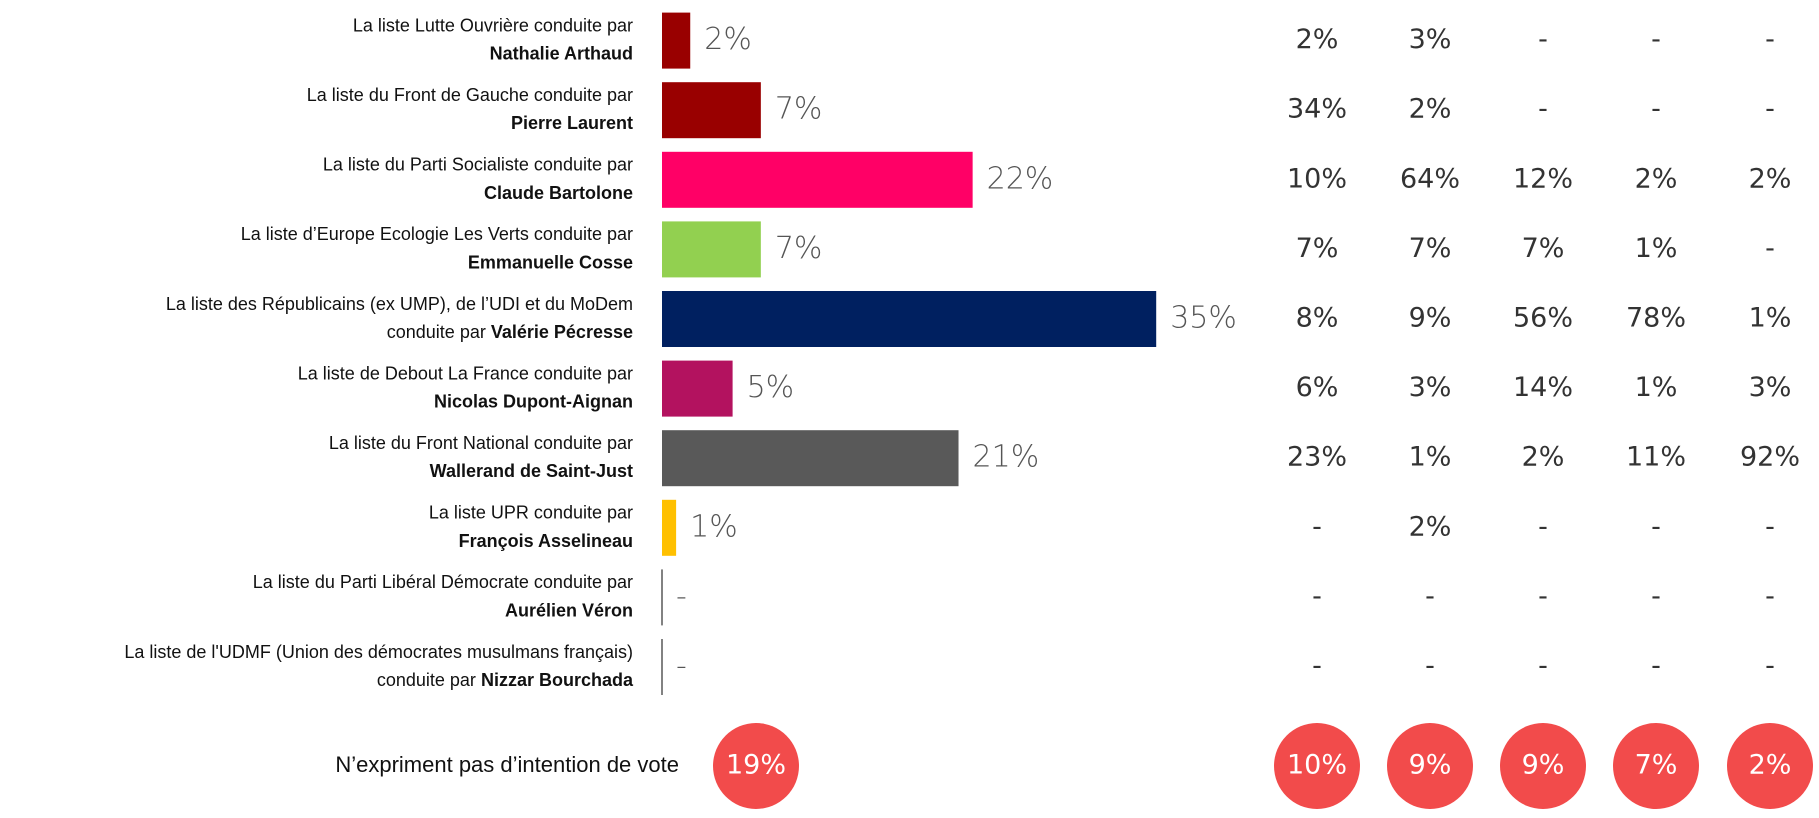 The height and width of the screenshot is (818, 1819). Describe the element at coordinates (1430, 178) in the screenshot. I see `table-cell: 64%` at that location.